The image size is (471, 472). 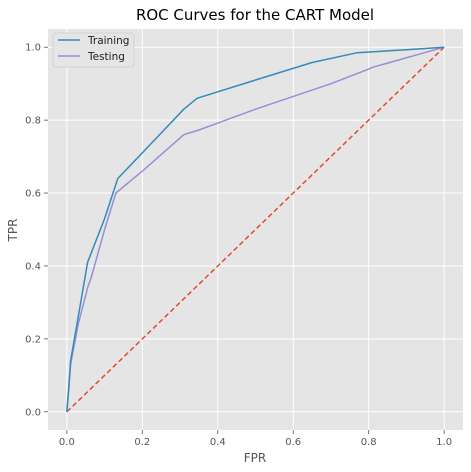 What do you see at coordinates (255, 439) in the screenshot?
I see `x-tick-labels: 0.0 0.2 0.4 0.6 0.8 1.0` at bounding box center [255, 439].